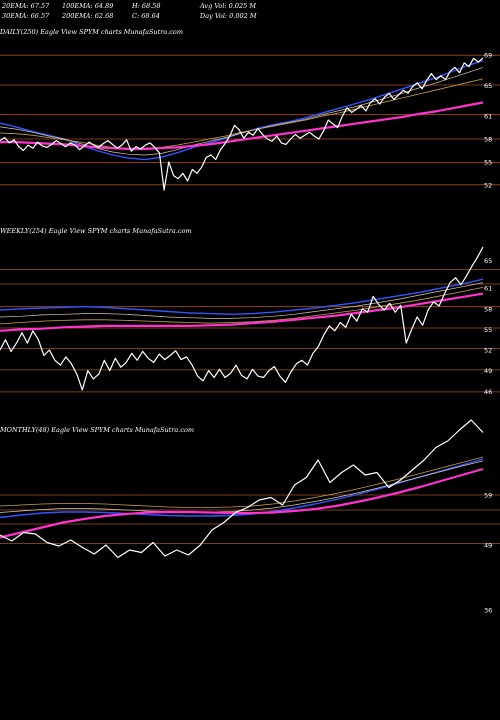  What do you see at coordinates (488, 371) in the screenshot?
I see `weekly-y-tick-5: 49` at bounding box center [488, 371].